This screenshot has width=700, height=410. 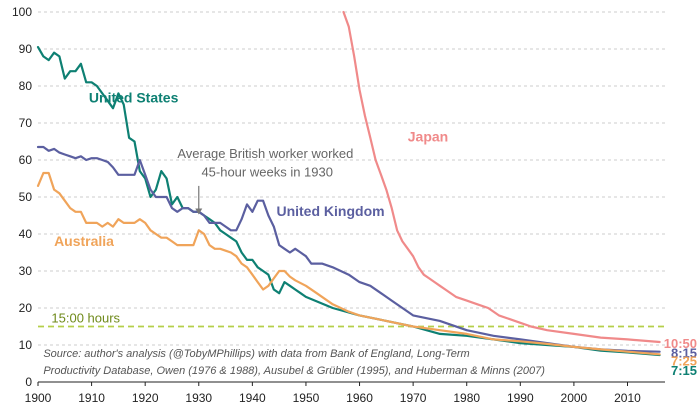 I want to click on y-tick-100: 100, so click(x=22, y=12).